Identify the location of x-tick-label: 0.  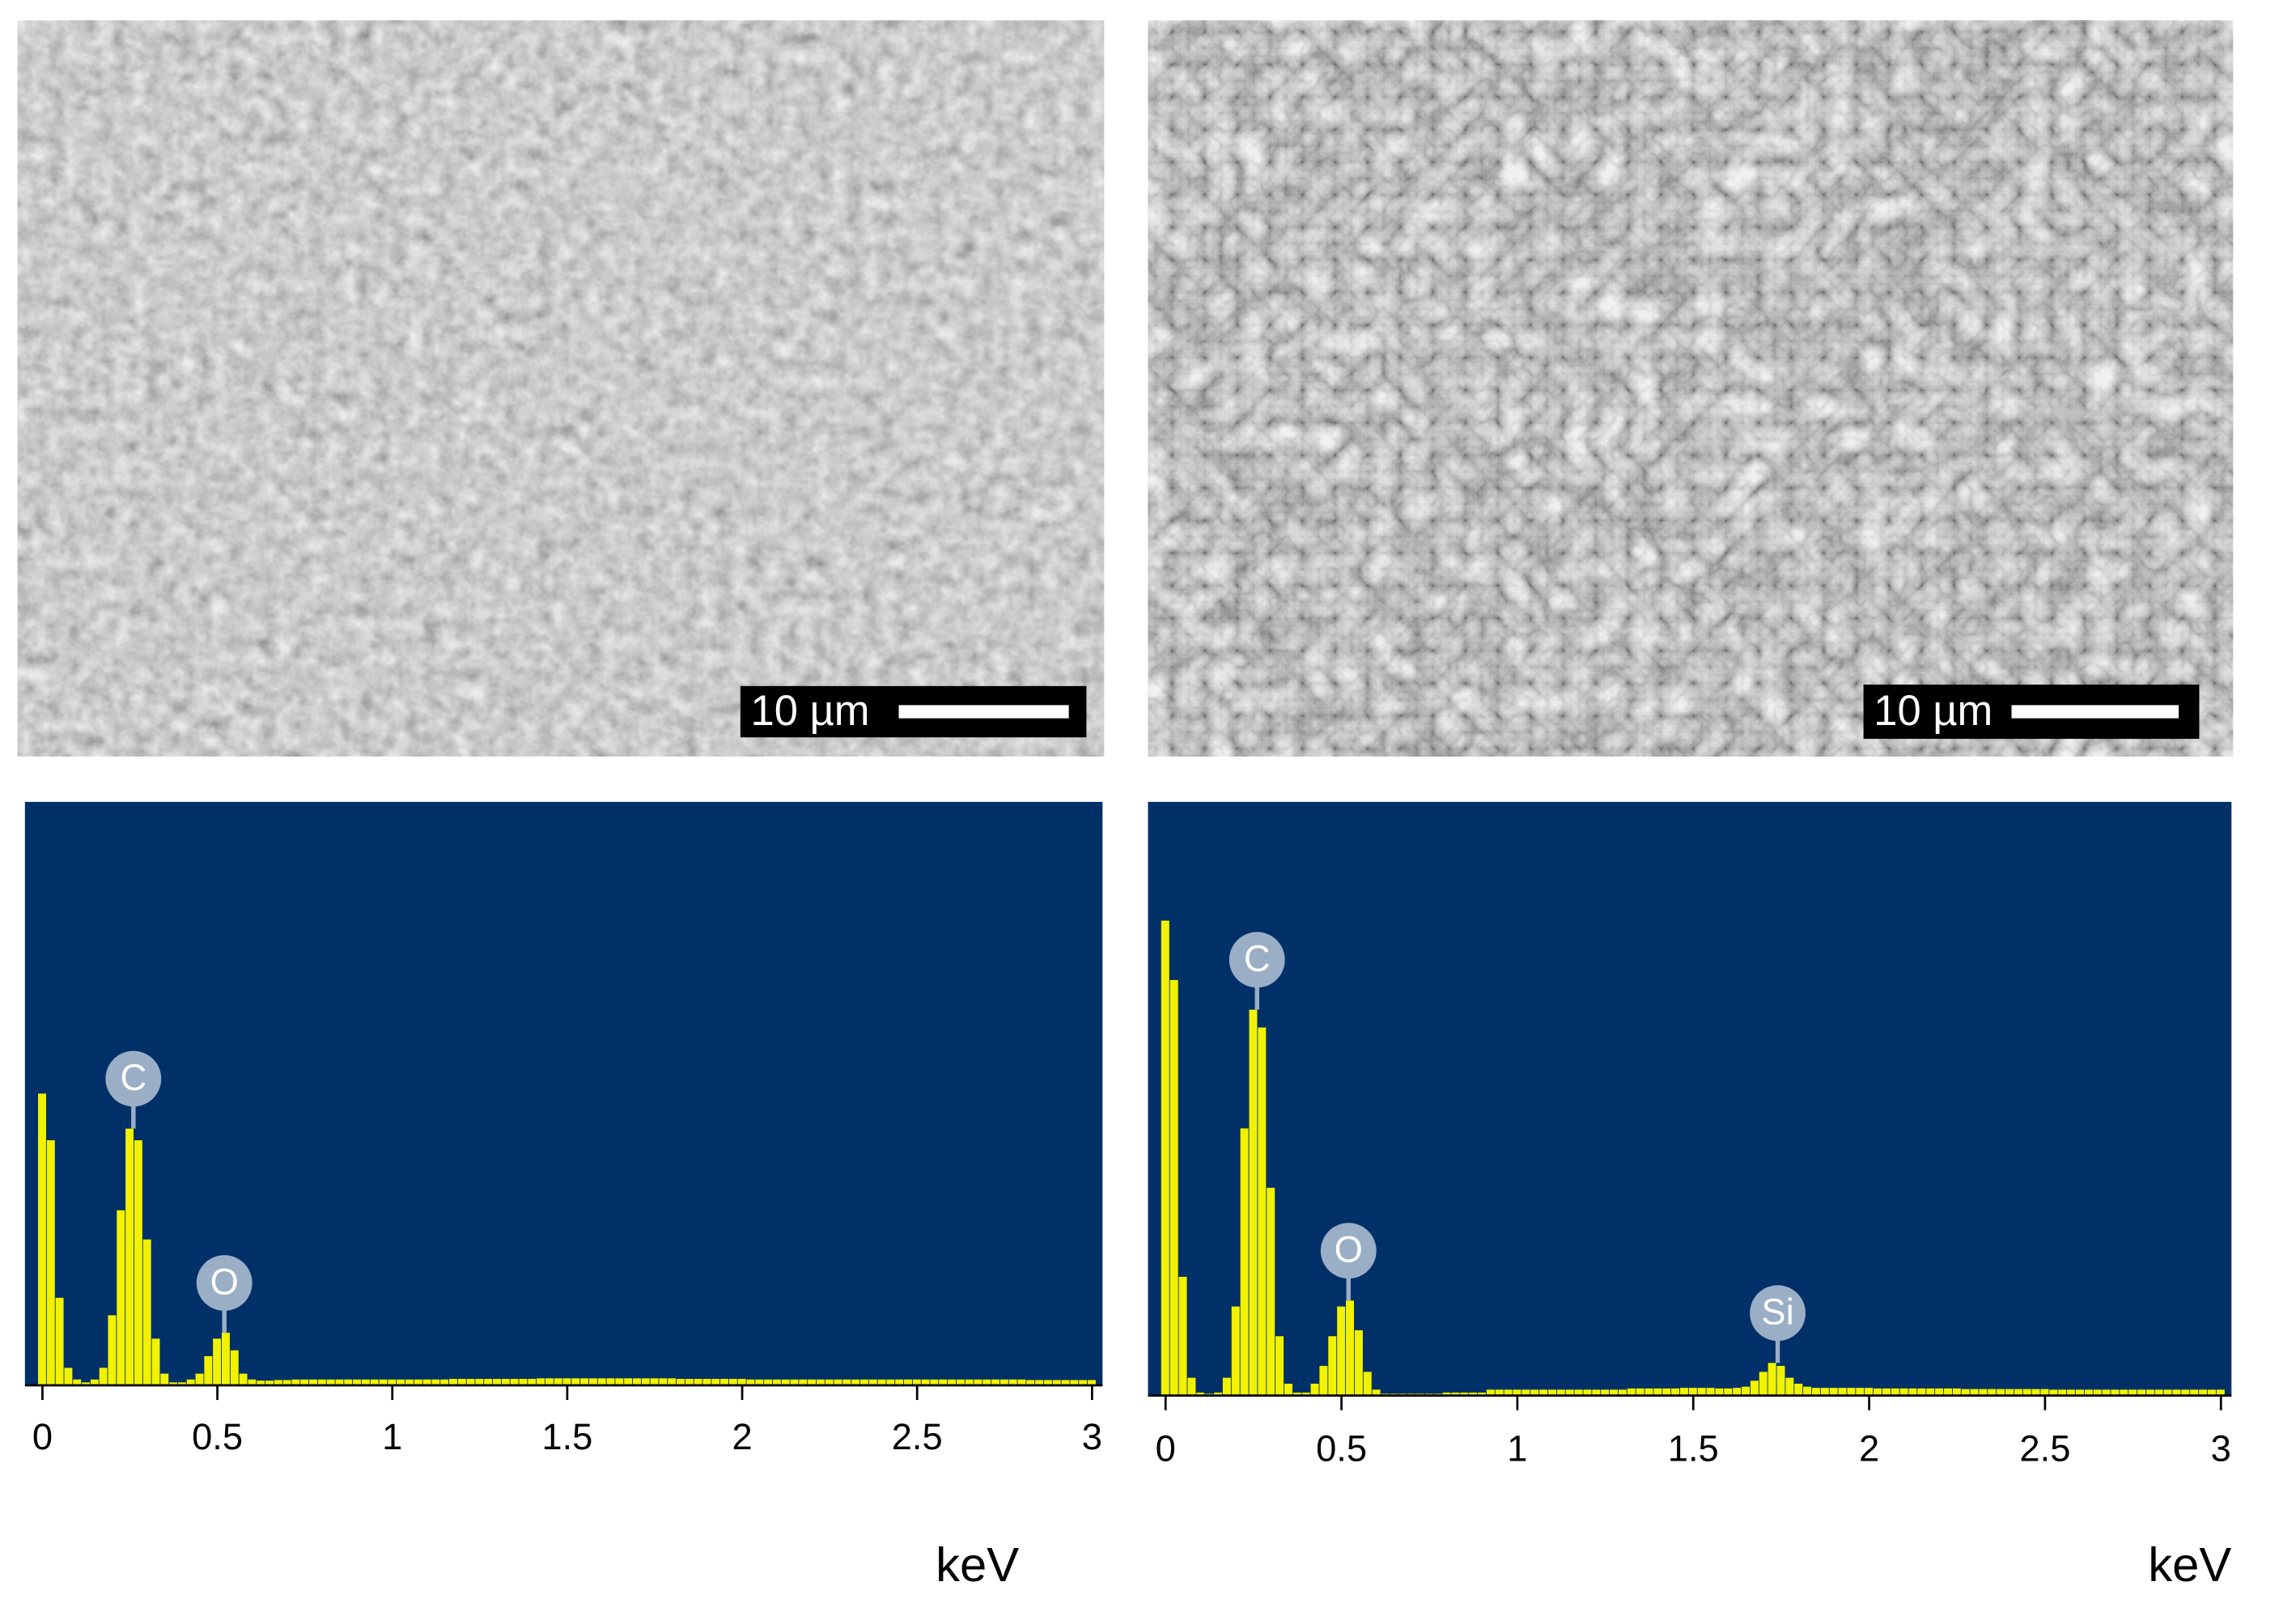
(42, 1436).